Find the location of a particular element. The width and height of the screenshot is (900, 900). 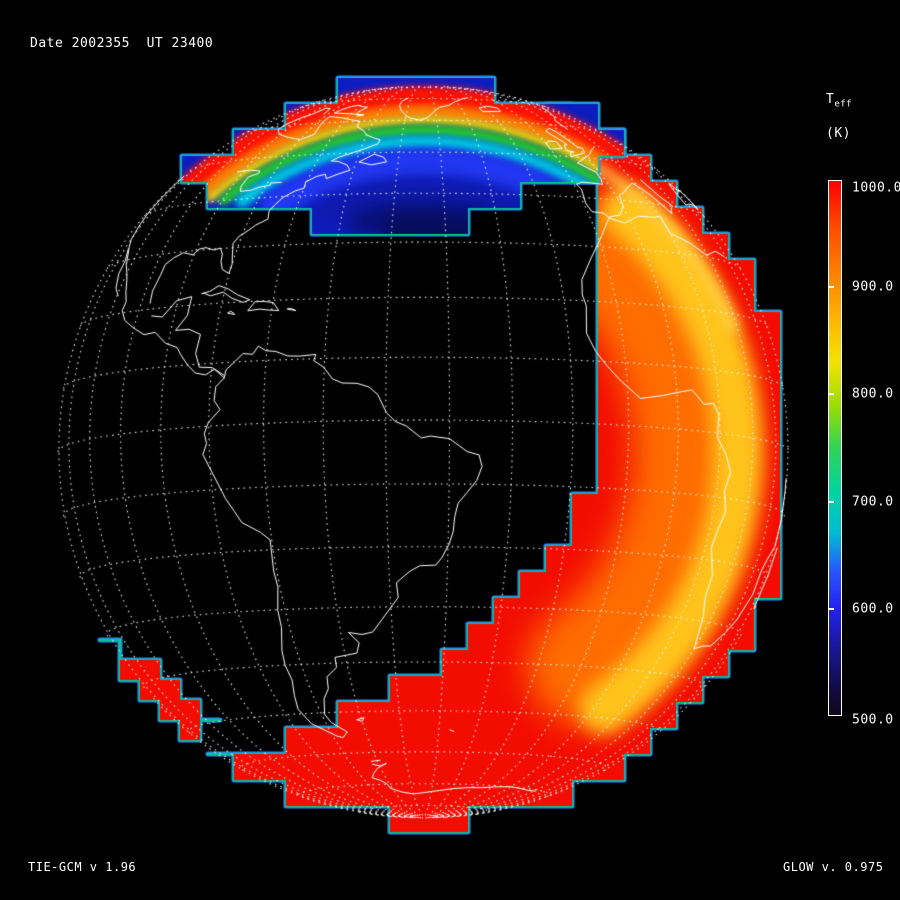

colorbar-tick-label: 600.0 is located at coordinates (873, 609).